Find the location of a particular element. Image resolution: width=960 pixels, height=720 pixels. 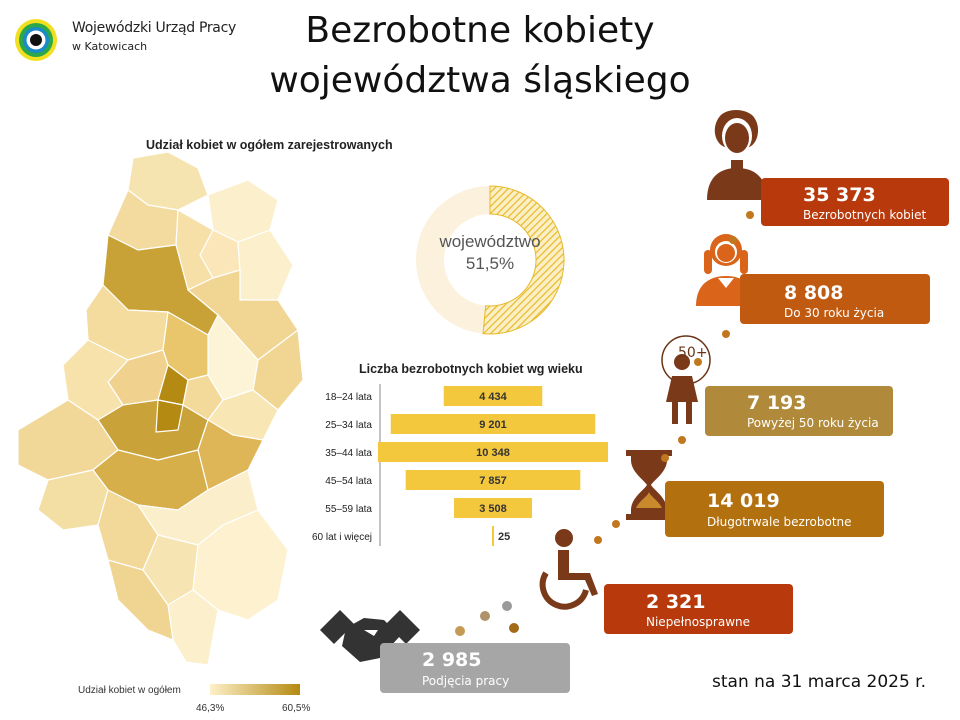

stat-label: Powyżej 50 roku życia is located at coordinates (813, 423).